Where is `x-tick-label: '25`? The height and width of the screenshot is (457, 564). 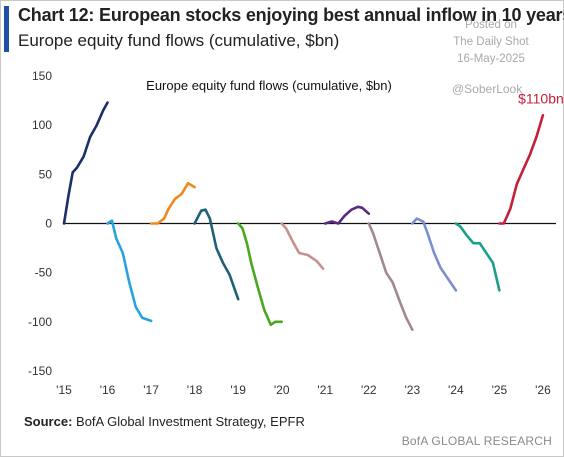 x-tick-label: '25 is located at coordinates (500, 390).